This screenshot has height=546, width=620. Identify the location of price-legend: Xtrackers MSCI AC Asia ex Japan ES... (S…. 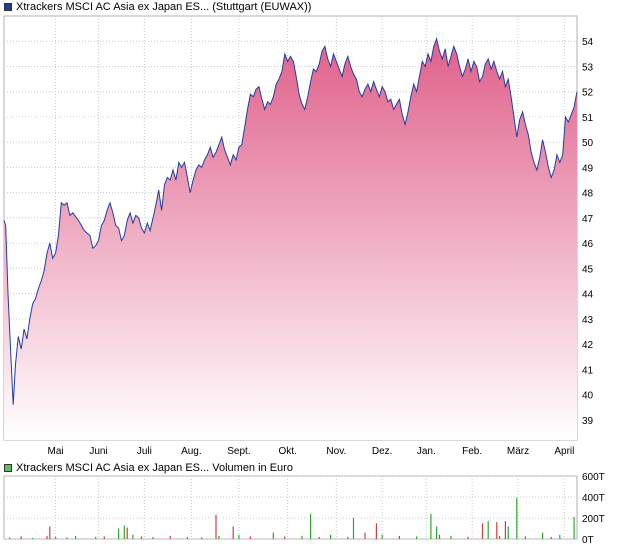
(157, 7).